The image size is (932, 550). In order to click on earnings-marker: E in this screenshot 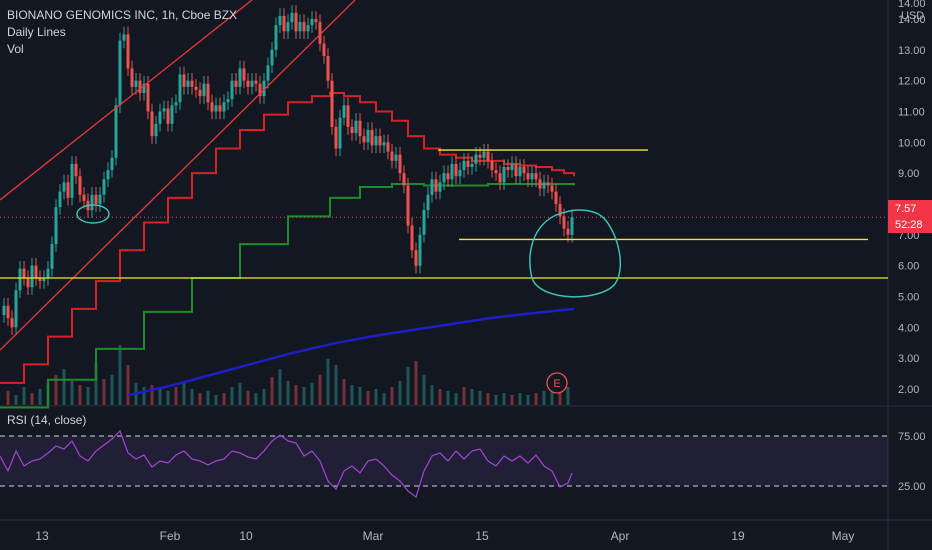, I will do `click(557, 383)`.